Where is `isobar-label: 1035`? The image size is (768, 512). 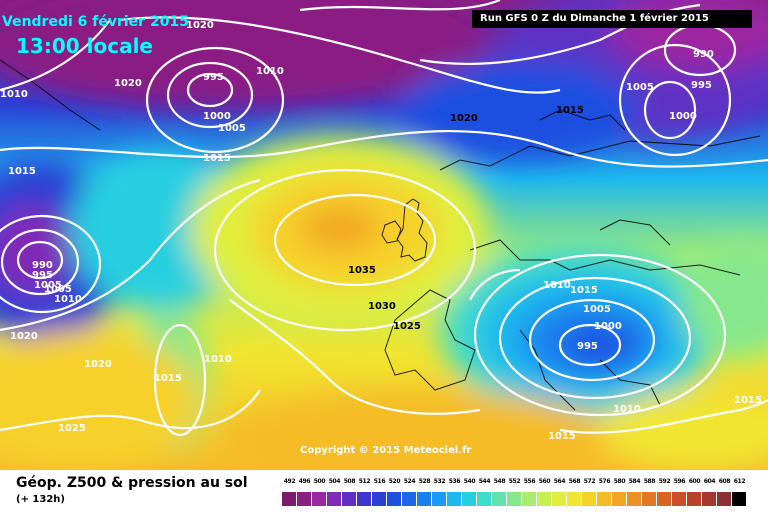 isobar-label: 1035 is located at coordinates (362, 270).